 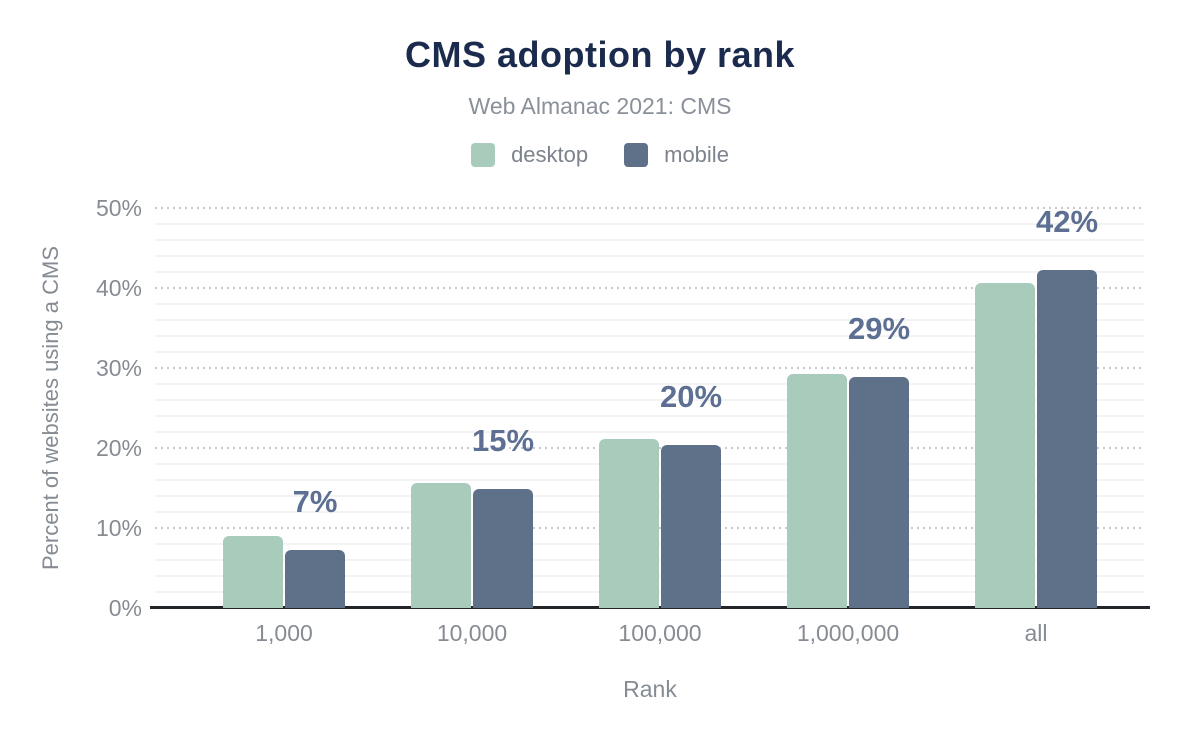 What do you see at coordinates (1067, 439) in the screenshot?
I see `bar-mobile-all` at bounding box center [1067, 439].